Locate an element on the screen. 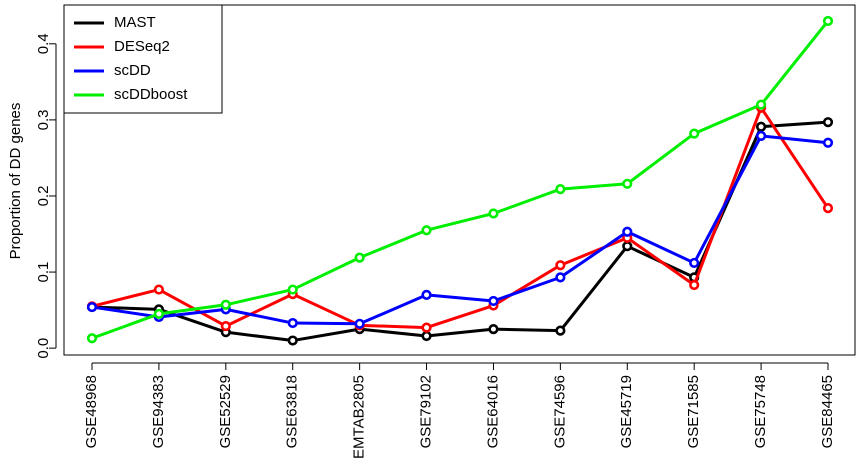  x-tick-label: GSE48968 is located at coordinates (91, 411).